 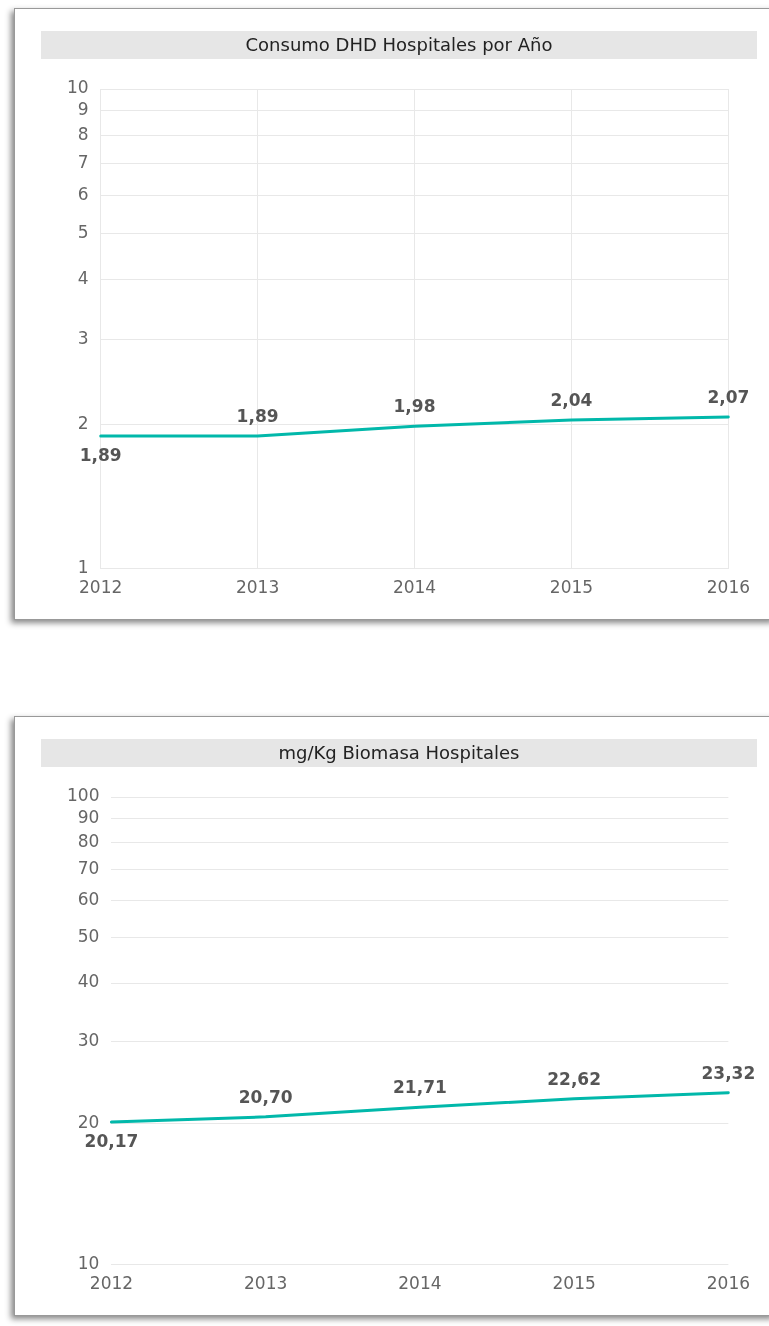 I want to click on y-tick-label: 70, so click(x=88, y=867).